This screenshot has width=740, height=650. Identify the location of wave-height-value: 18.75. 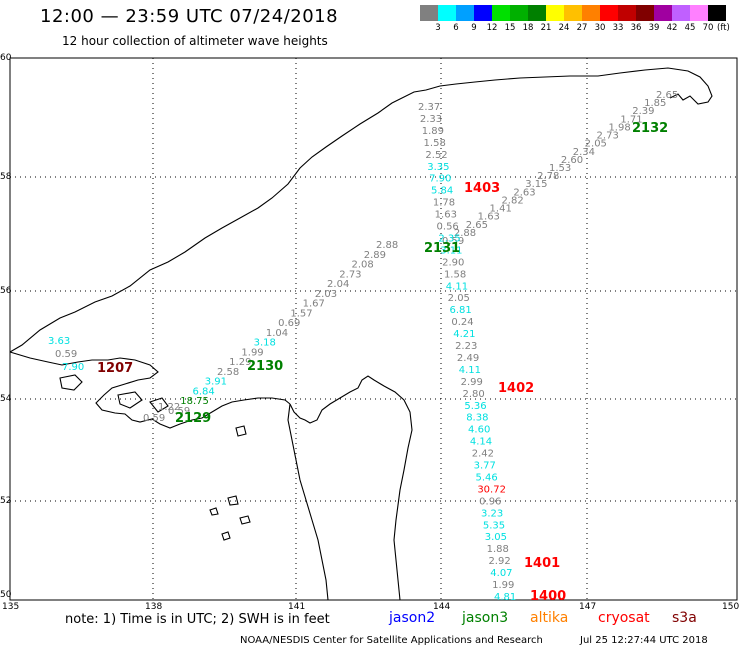
(194, 401).